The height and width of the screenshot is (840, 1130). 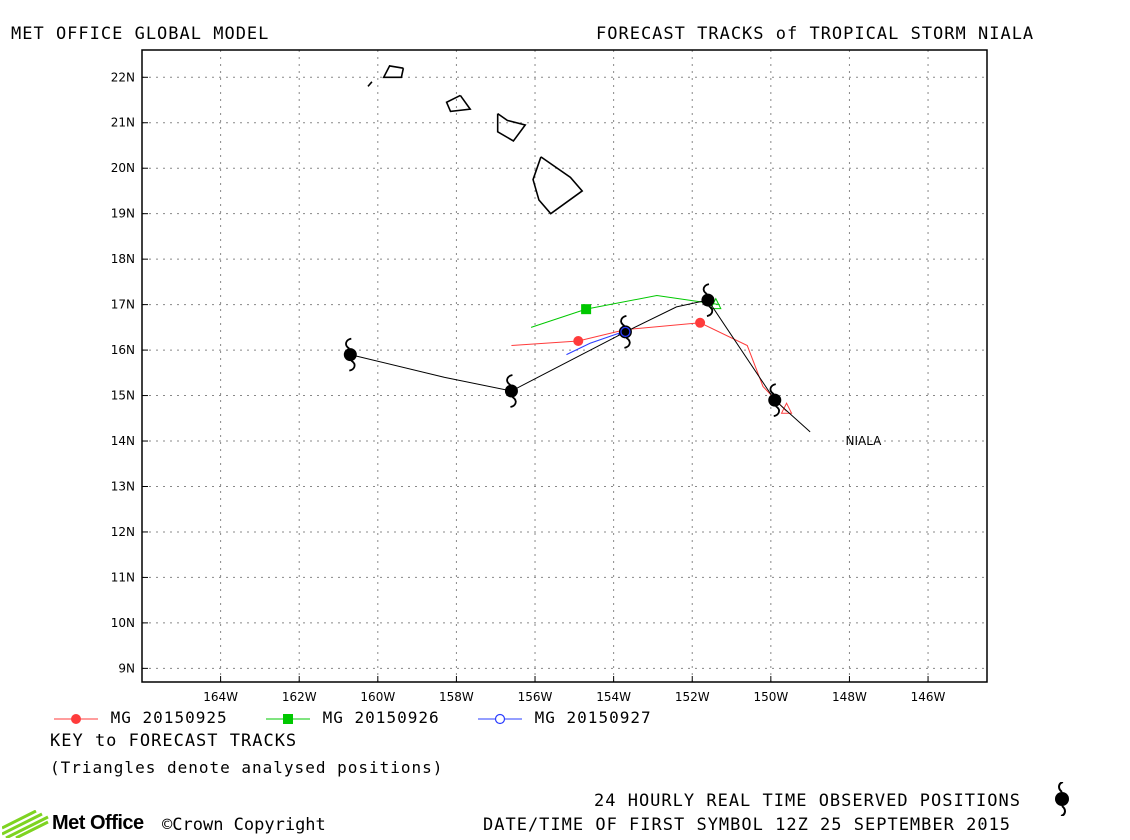 What do you see at coordinates (381, 717) in the screenshot?
I see `legend-label: MG 20150926` at bounding box center [381, 717].